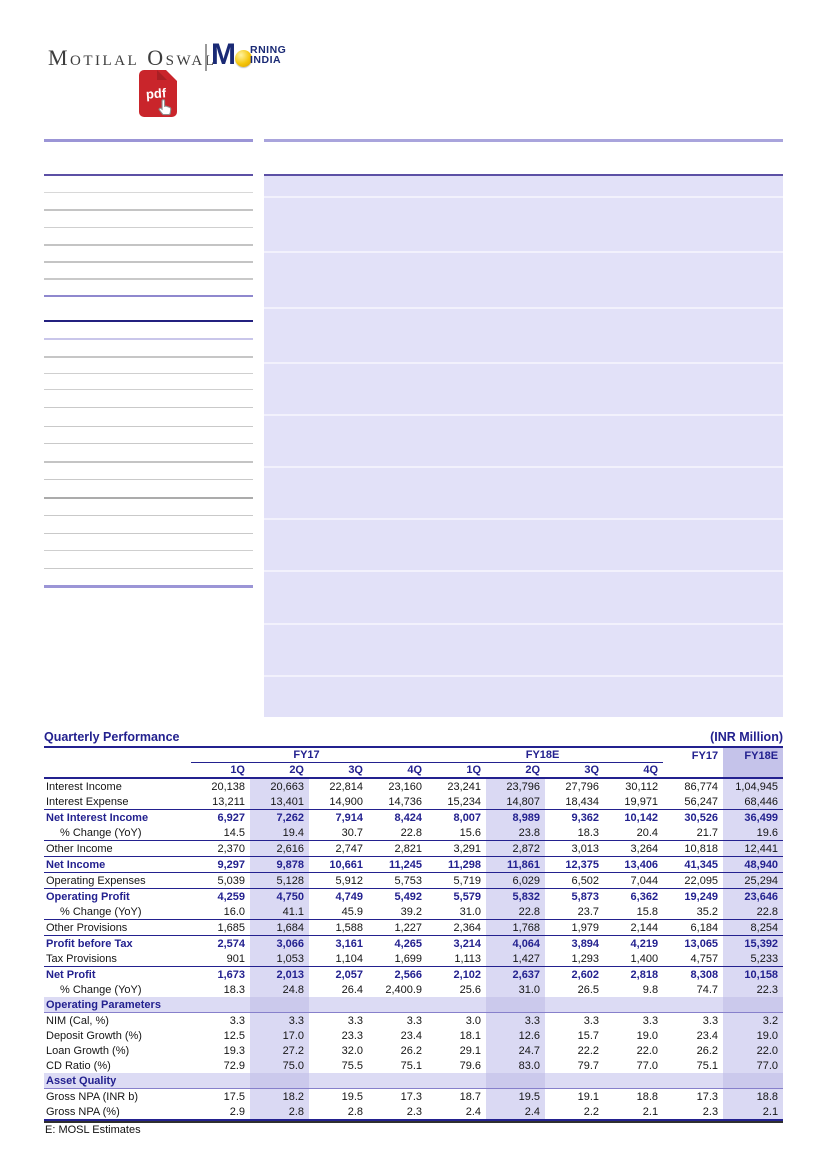  I want to click on row-label: Deposit Growth (%), so click(94, 1035).